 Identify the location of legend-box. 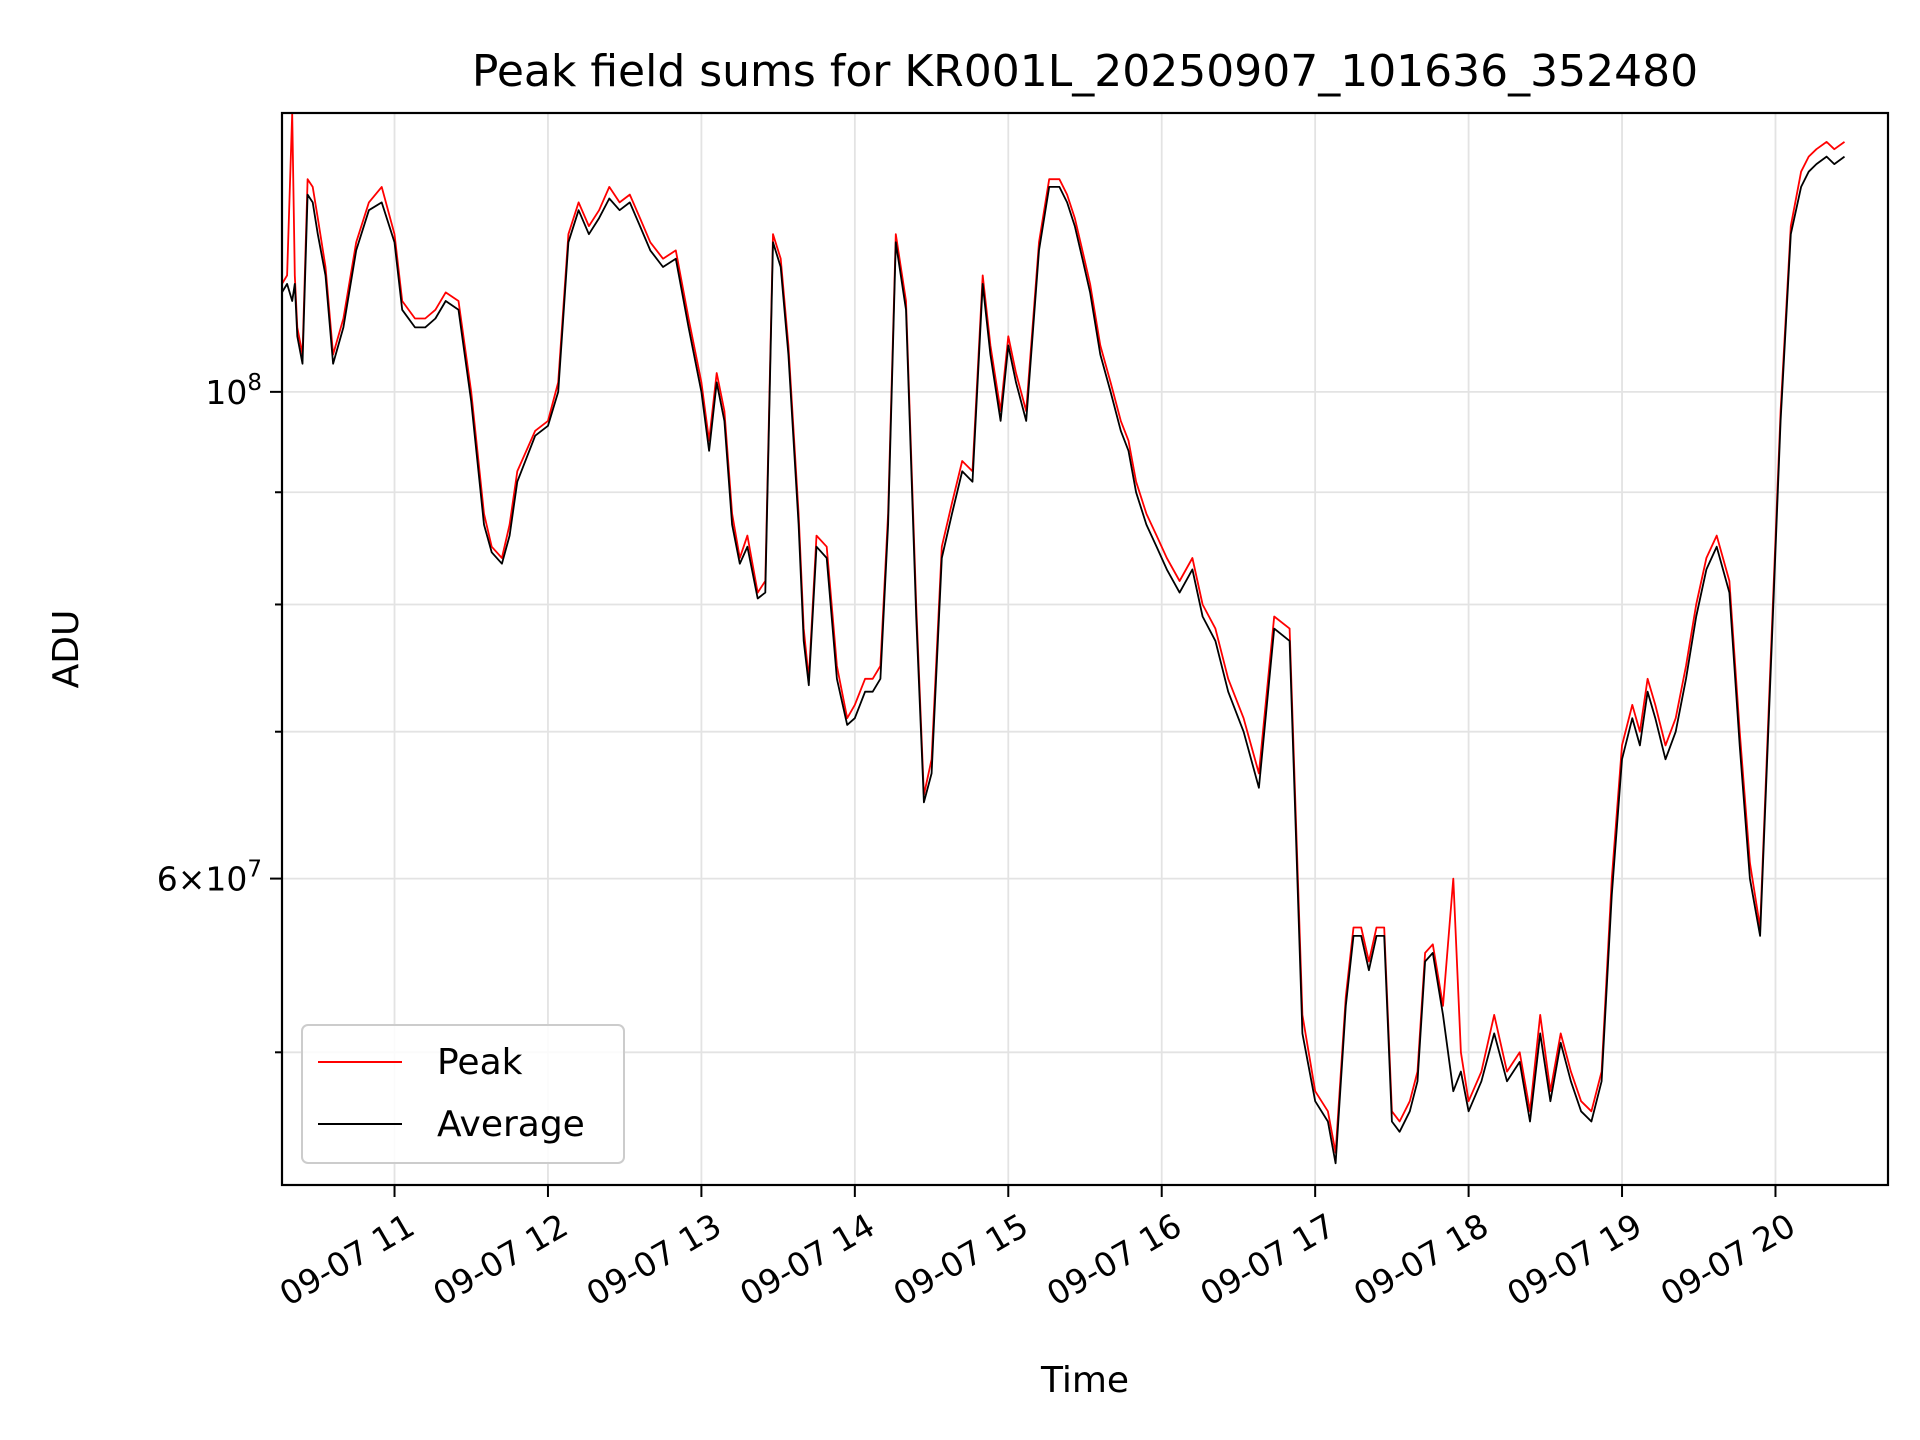
(463, 1094).